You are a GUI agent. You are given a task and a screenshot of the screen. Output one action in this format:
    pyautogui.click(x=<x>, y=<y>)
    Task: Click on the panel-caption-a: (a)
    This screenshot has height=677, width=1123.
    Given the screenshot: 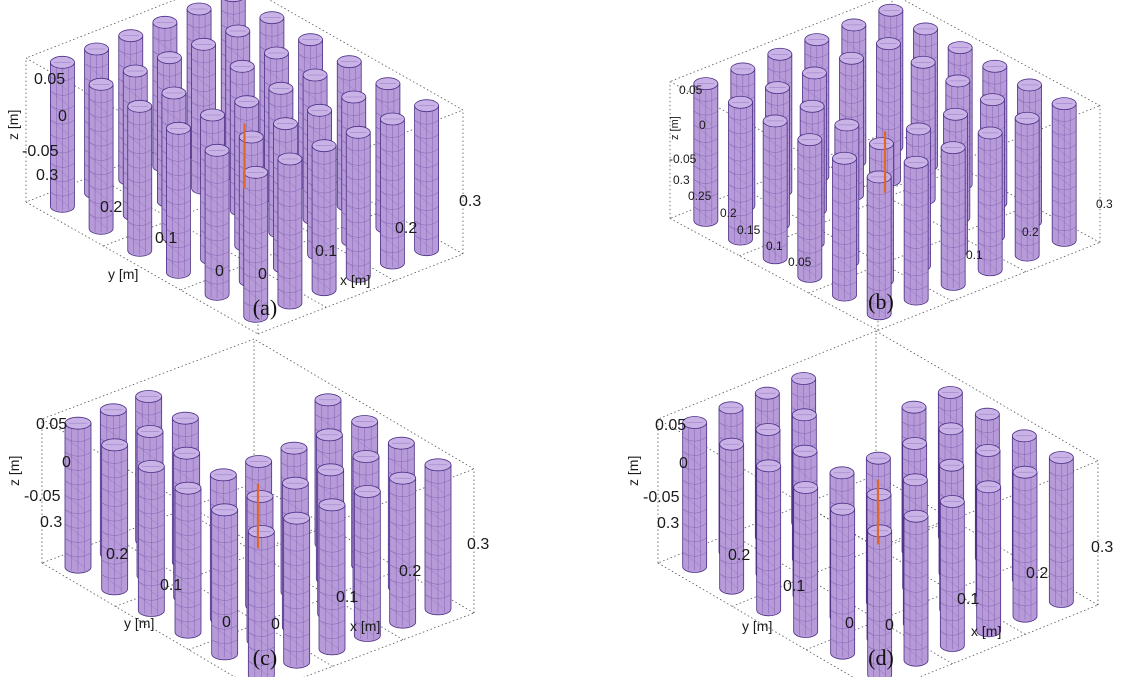 What is the action you would take?
    pyautogui.click(x=265, y=308)
    